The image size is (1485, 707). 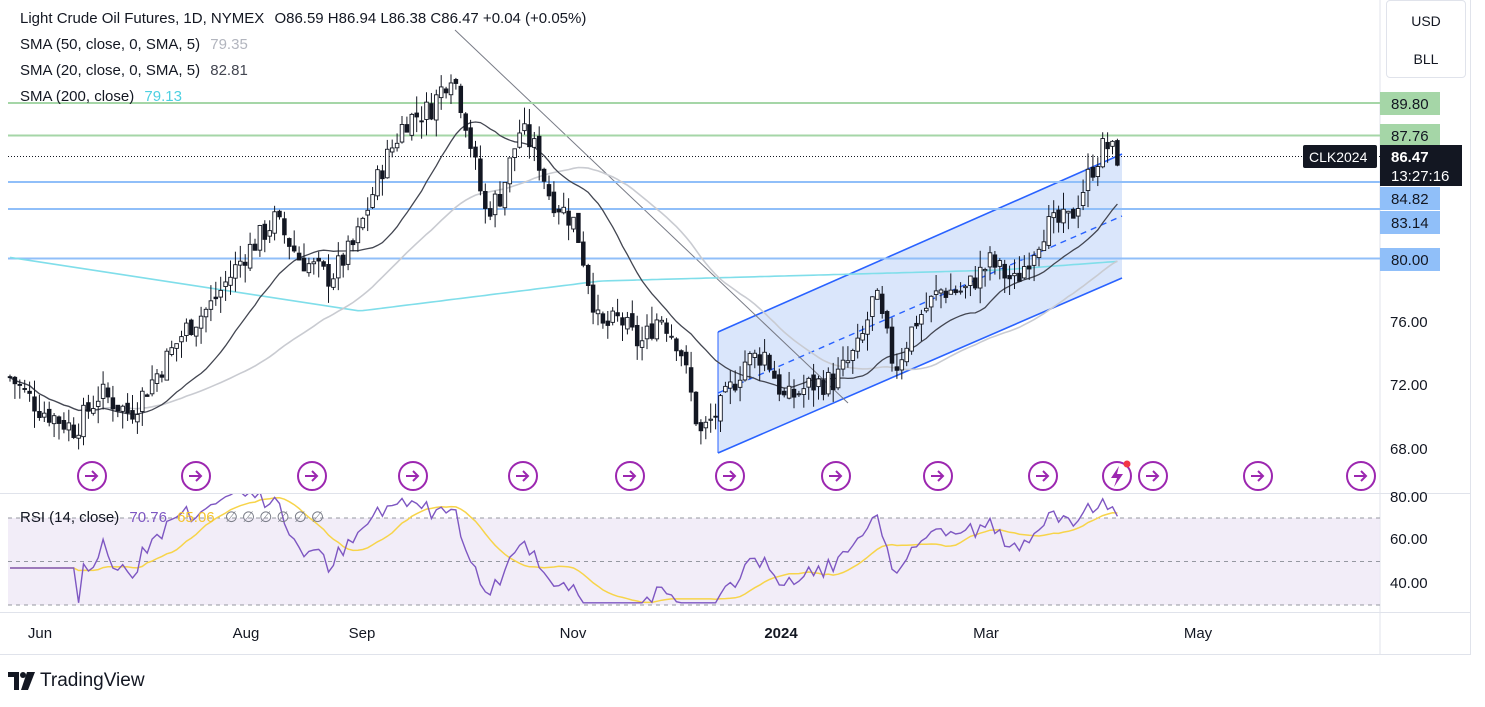 I want to click on rsi-ma-line, so click(x=564, y=550).